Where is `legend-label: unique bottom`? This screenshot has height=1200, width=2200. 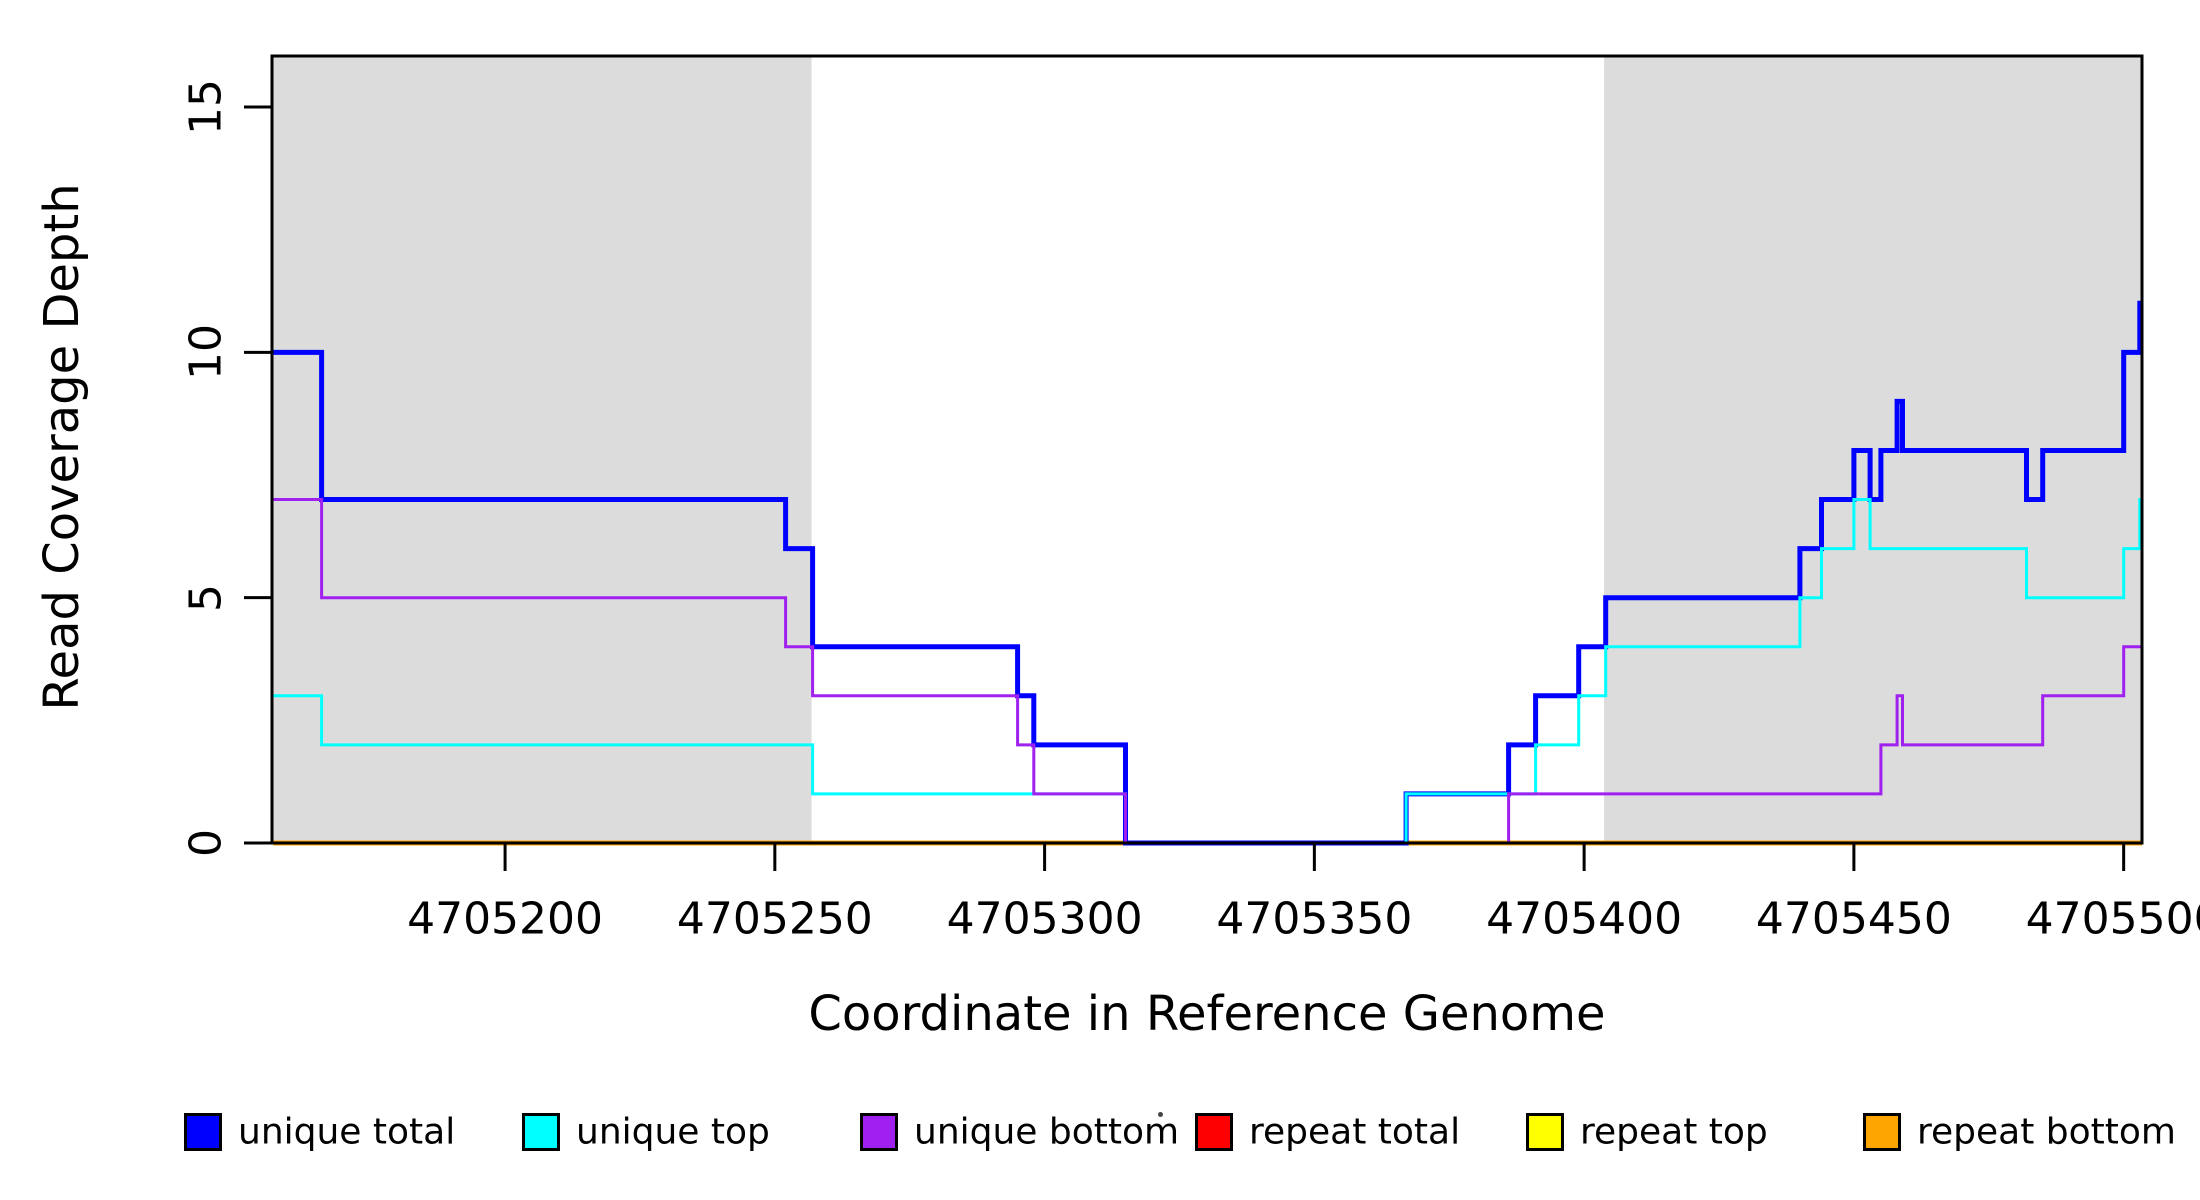 legend-label: unique bottom is located at coordinates (1047, 1132).